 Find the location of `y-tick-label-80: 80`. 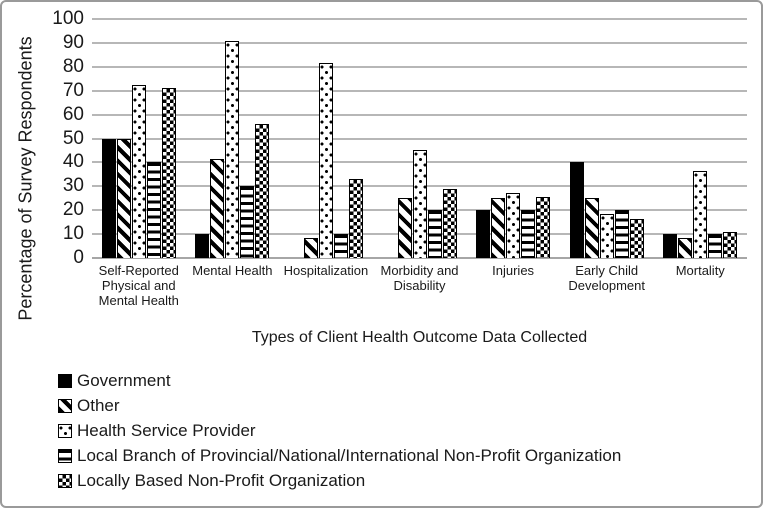

y-tick-label-80: 80 is located at coordinates (73, 66).